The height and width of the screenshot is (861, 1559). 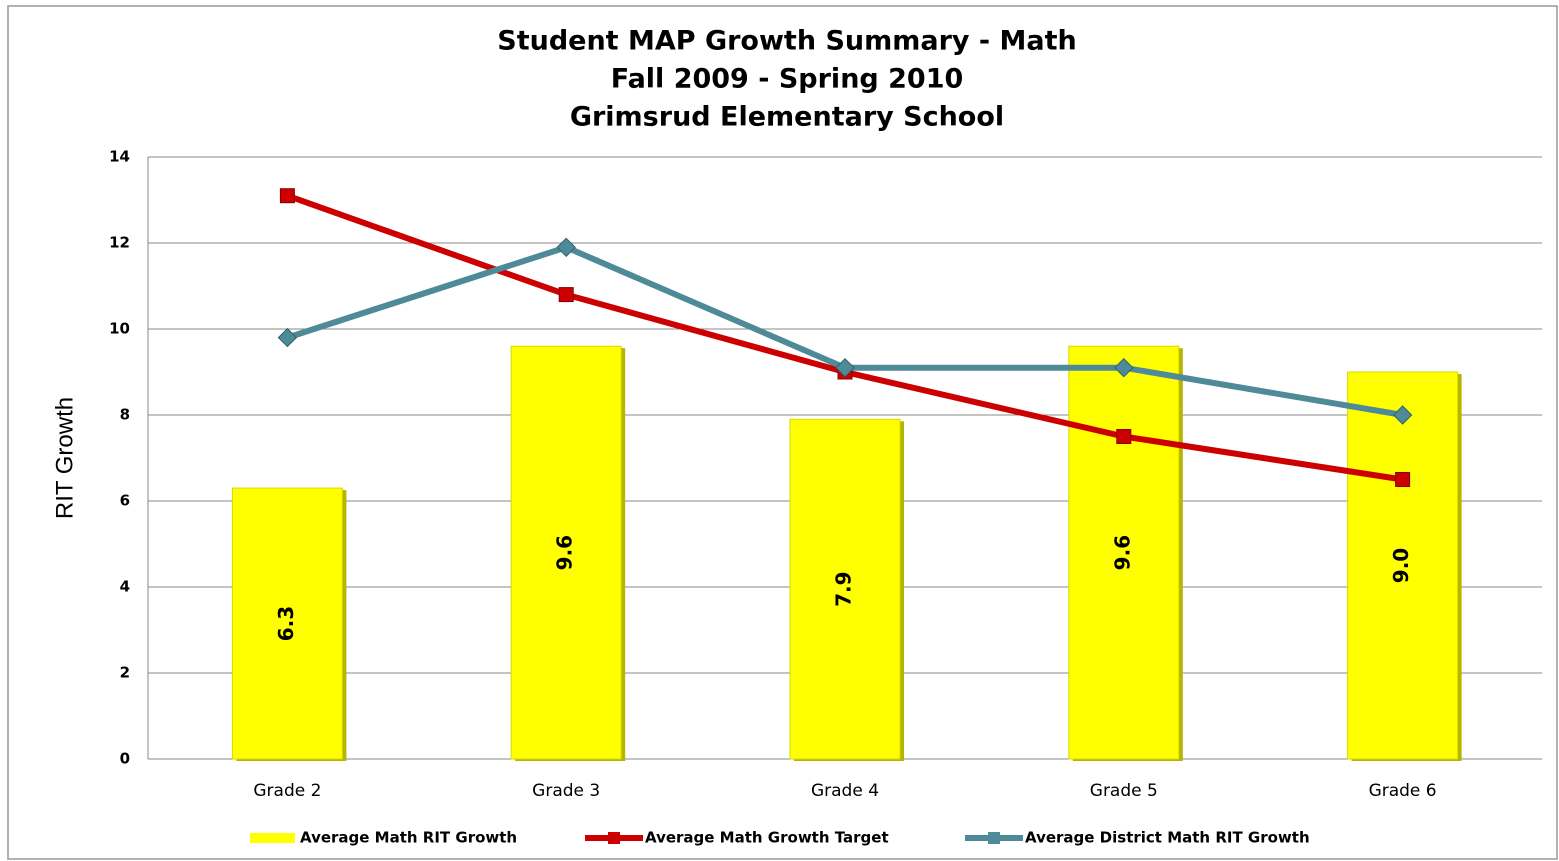 What do you see at coordinates (787, 79) in the screenshot?
I see `chart-subtitle: Fall 2009 - Spring 2010` at bounding box center [787, 79].